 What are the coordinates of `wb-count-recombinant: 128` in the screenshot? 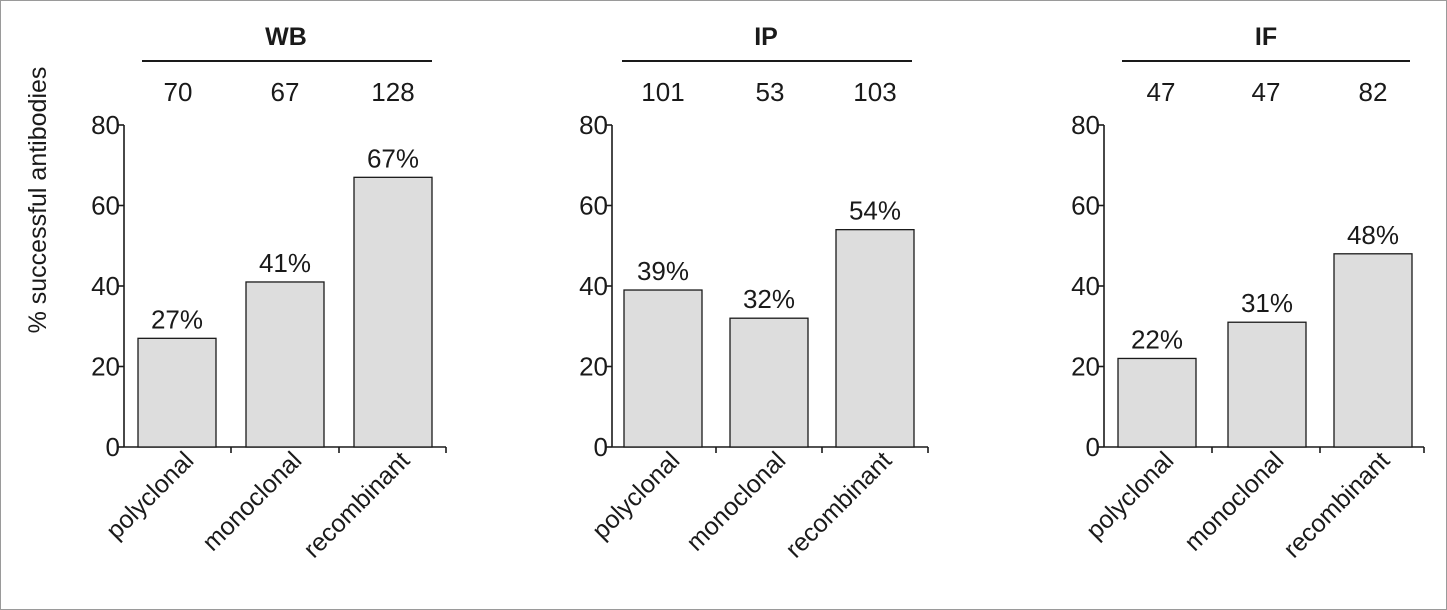 It's located at (392, 92).